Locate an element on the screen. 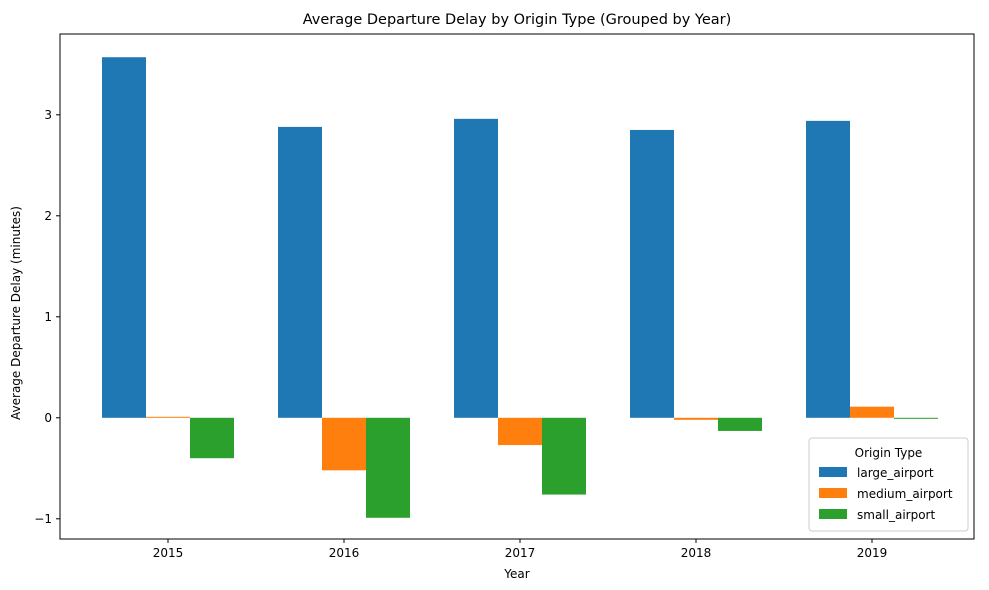 Image resolution: width=989 pixels, height=590 pixels. legend-swatch-medium_airport is located at coordinates (833, 493).